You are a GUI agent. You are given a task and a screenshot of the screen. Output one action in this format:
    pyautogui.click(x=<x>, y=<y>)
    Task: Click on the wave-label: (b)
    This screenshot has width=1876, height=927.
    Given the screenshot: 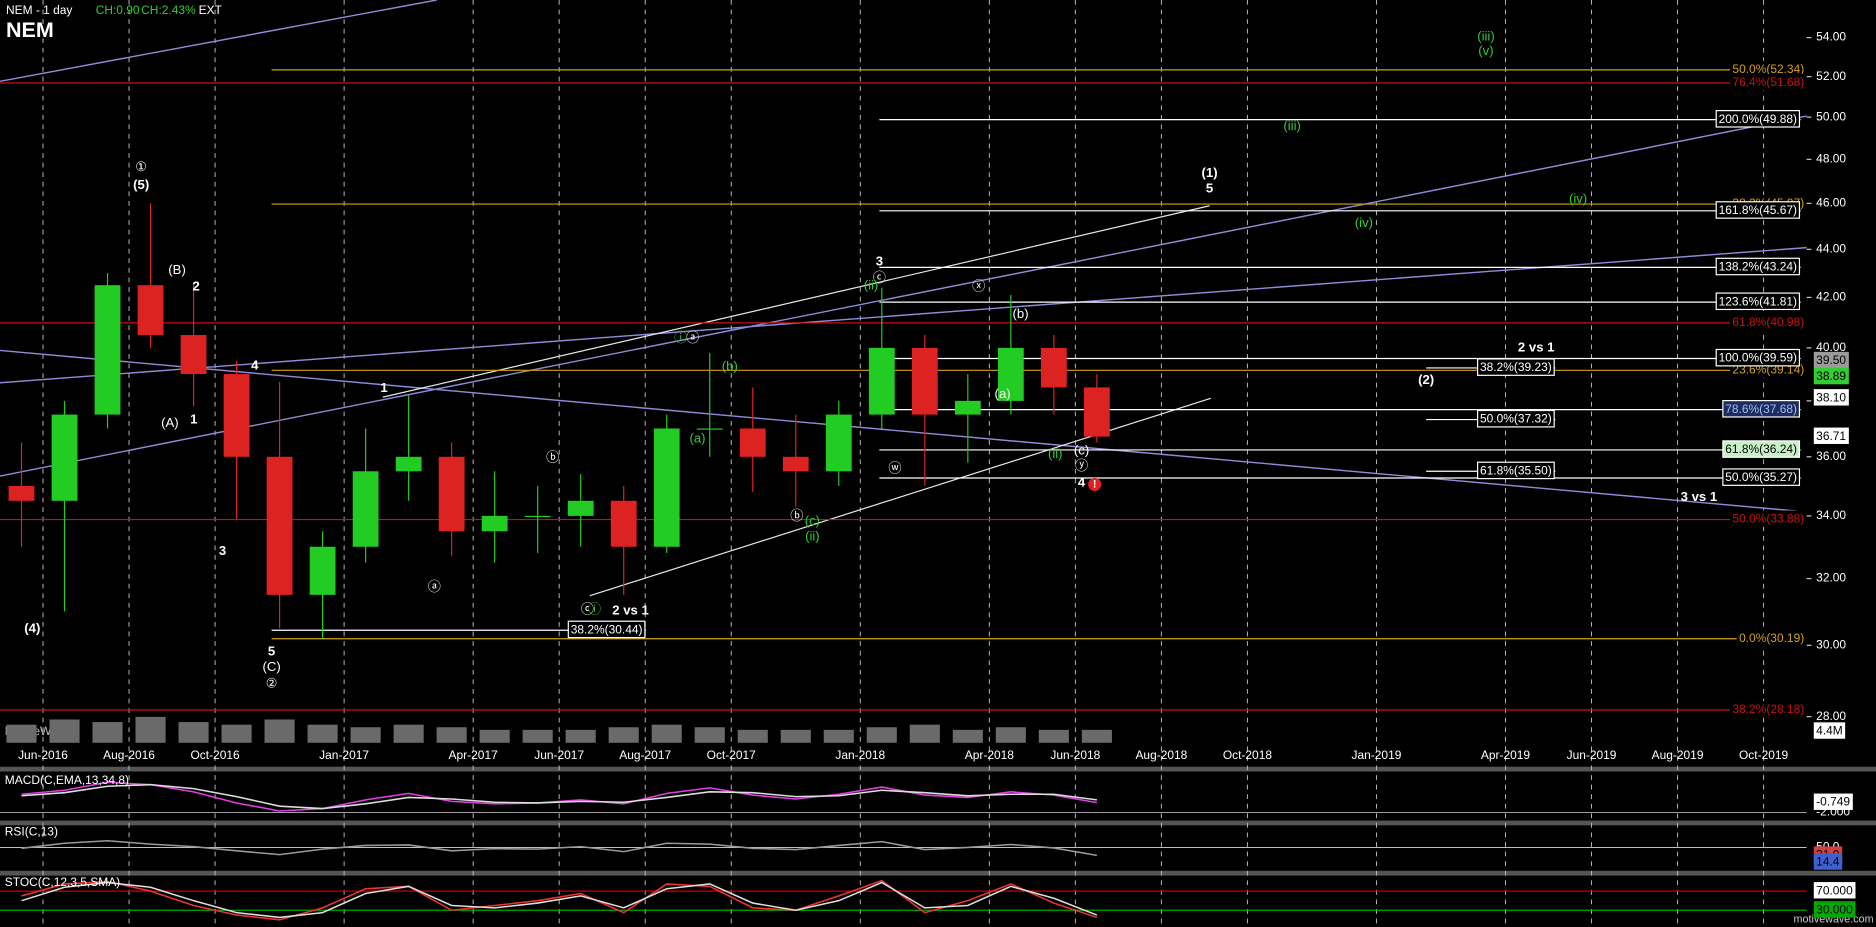 What is the action you would take?
    pyautogui.click(x=1021, y=313)
    